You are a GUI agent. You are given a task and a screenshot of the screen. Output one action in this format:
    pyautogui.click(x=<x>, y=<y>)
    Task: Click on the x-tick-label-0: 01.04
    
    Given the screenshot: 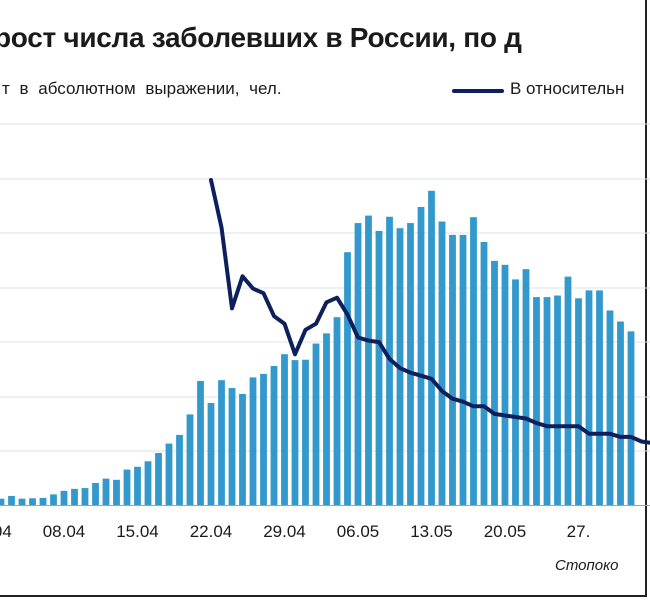 What is the action you would take?
    pyautogui.click(x=6, y=531)
    